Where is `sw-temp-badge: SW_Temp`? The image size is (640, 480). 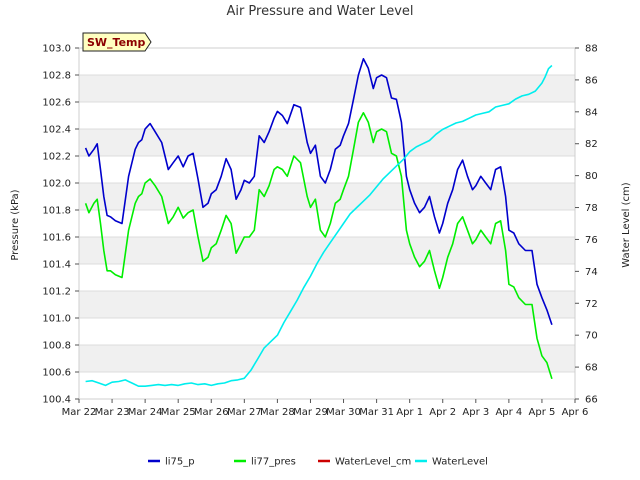 sw-temp-badge: SW_Temp is located at coordinates (117, 42).